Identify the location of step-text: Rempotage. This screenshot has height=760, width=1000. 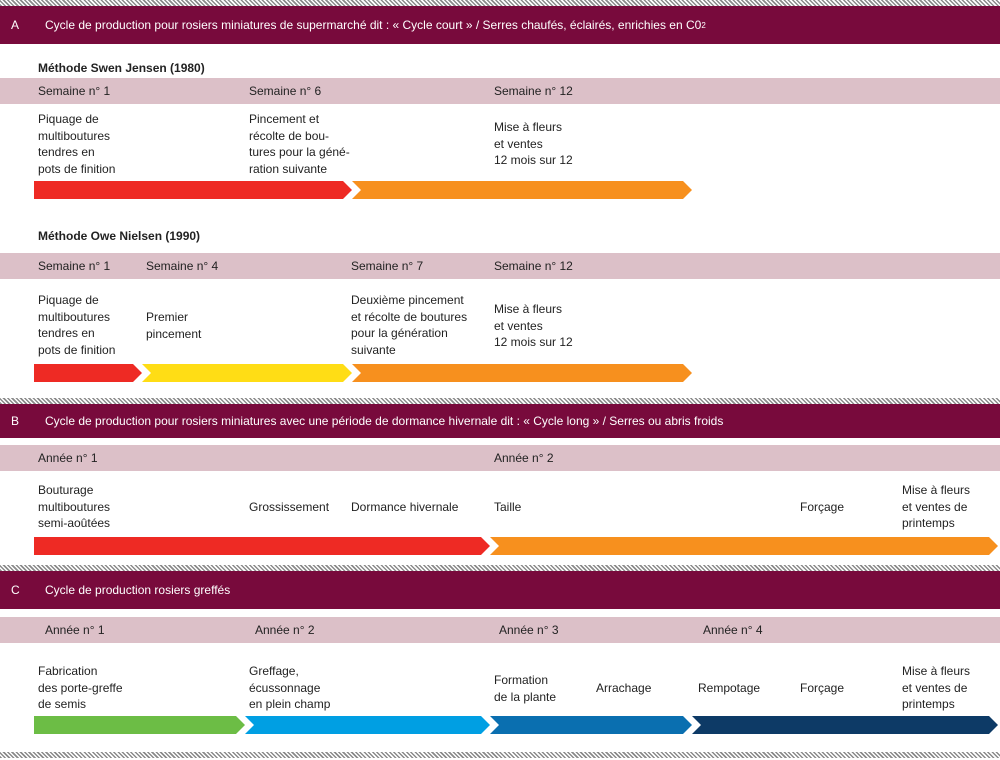
(729, 688).